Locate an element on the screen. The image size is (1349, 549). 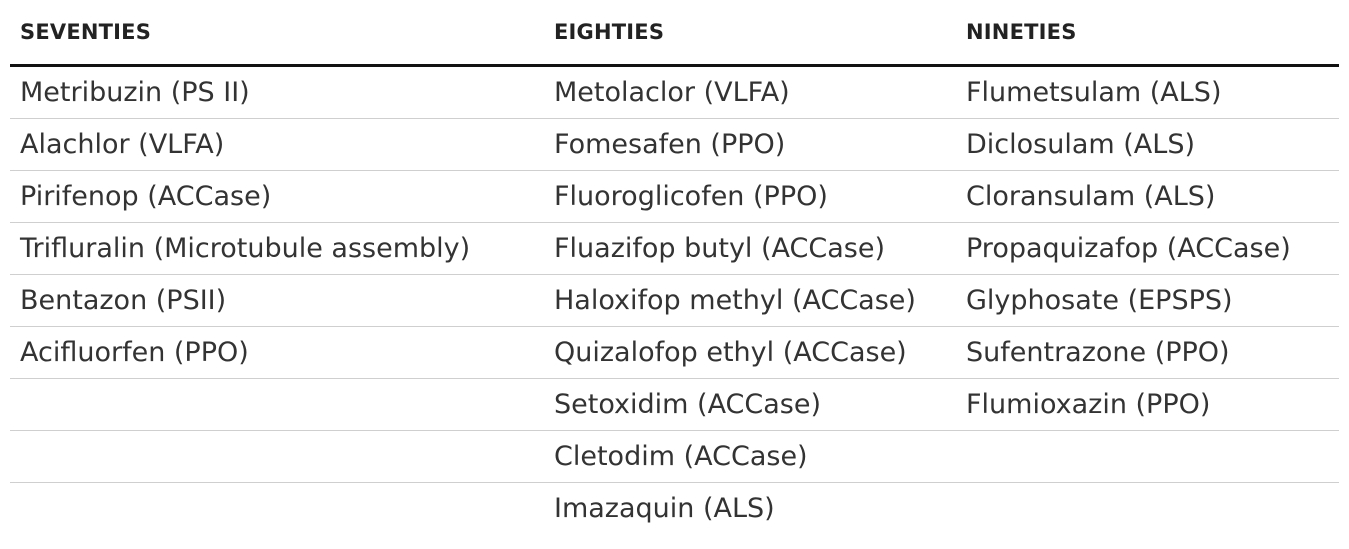
table-row: Imazaquin (ALS) is located at coordinates (674, 509).